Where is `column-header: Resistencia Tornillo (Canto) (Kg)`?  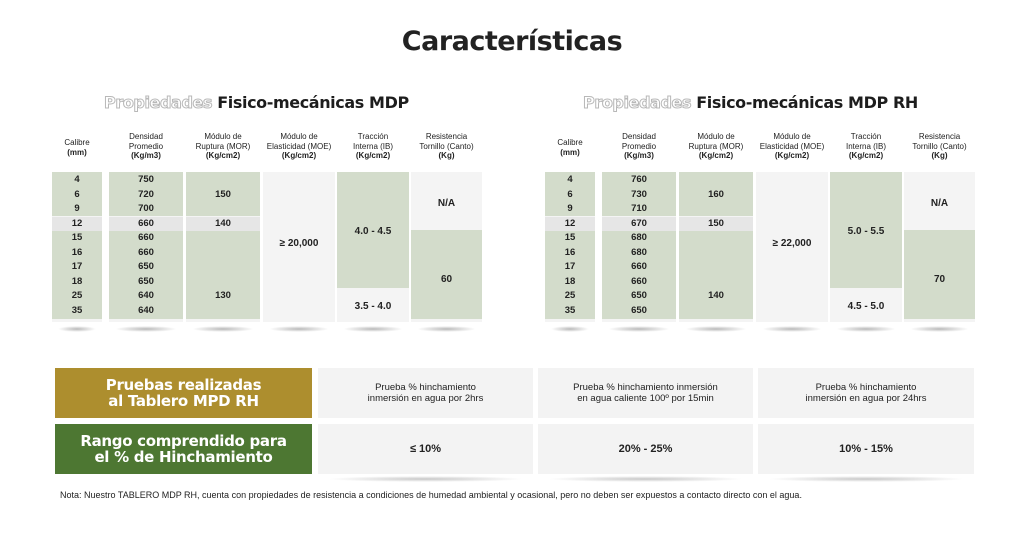 column-header: Resistencia Tornillo (Canto) (Kg) is located at coordinates (939, 146).